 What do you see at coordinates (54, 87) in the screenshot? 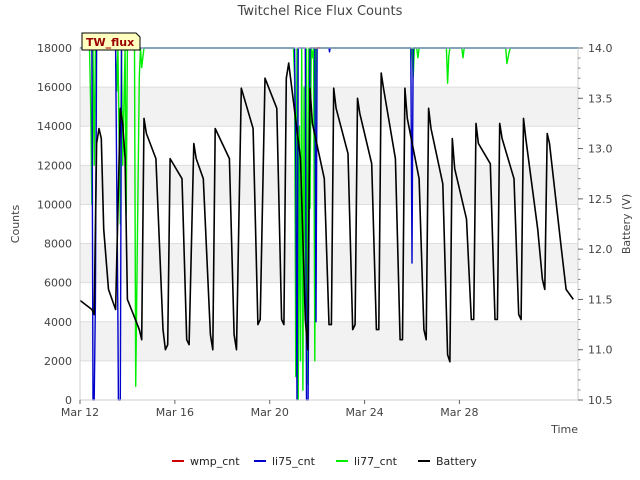
I see `y-left-tick-label: 16000` at bounding box center [54, 87].